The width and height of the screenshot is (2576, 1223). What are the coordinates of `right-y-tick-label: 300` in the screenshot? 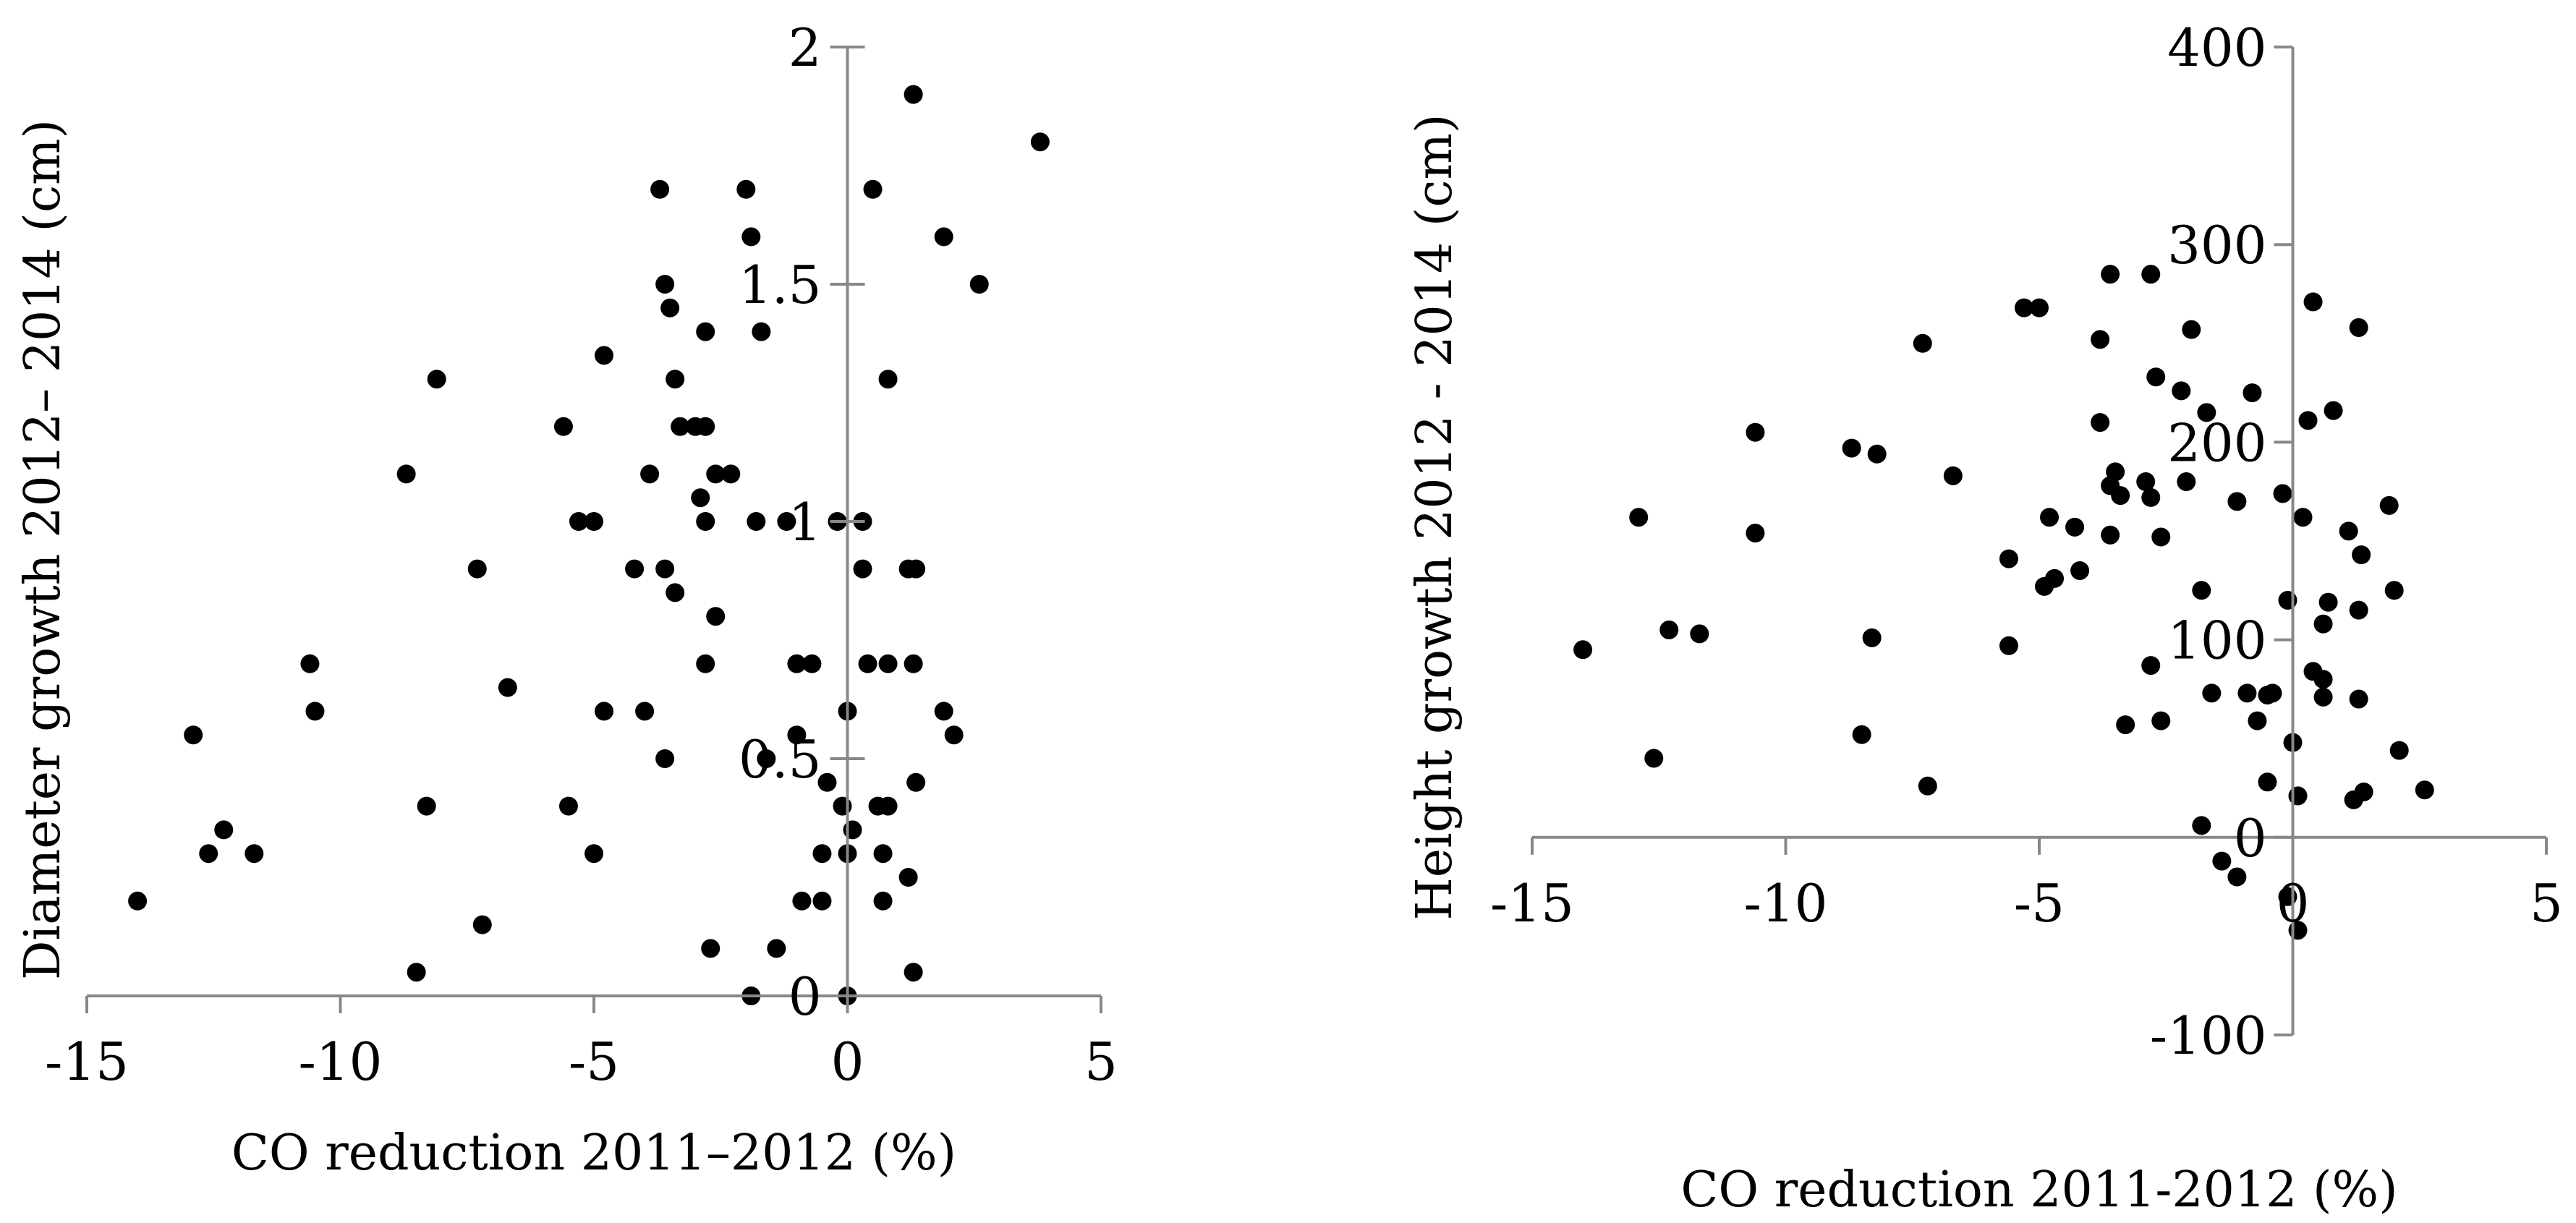 It's located at (2216, 245).